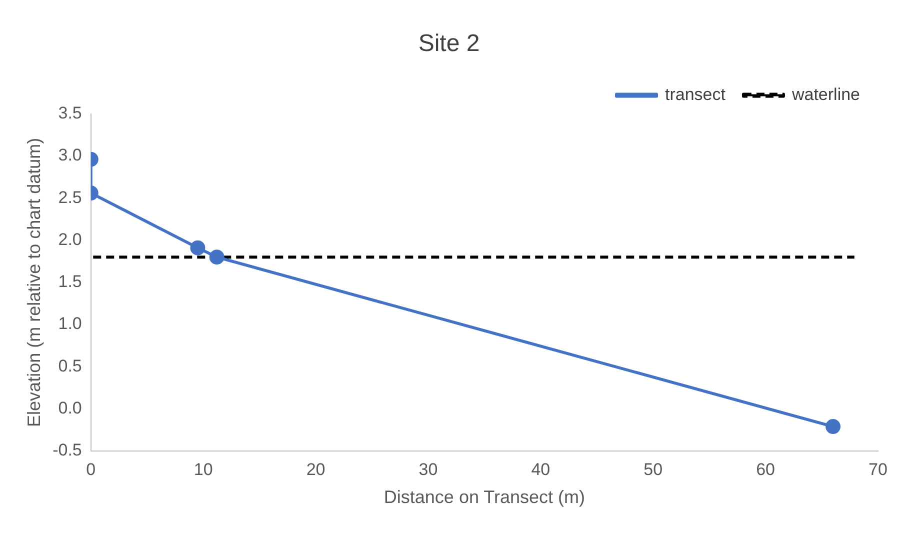 The width and height of the screenshot is (908, 533). Describe the element at coordinates (70, 408) in the screenshot. I see `y-tick-label: 0.0` at that location.